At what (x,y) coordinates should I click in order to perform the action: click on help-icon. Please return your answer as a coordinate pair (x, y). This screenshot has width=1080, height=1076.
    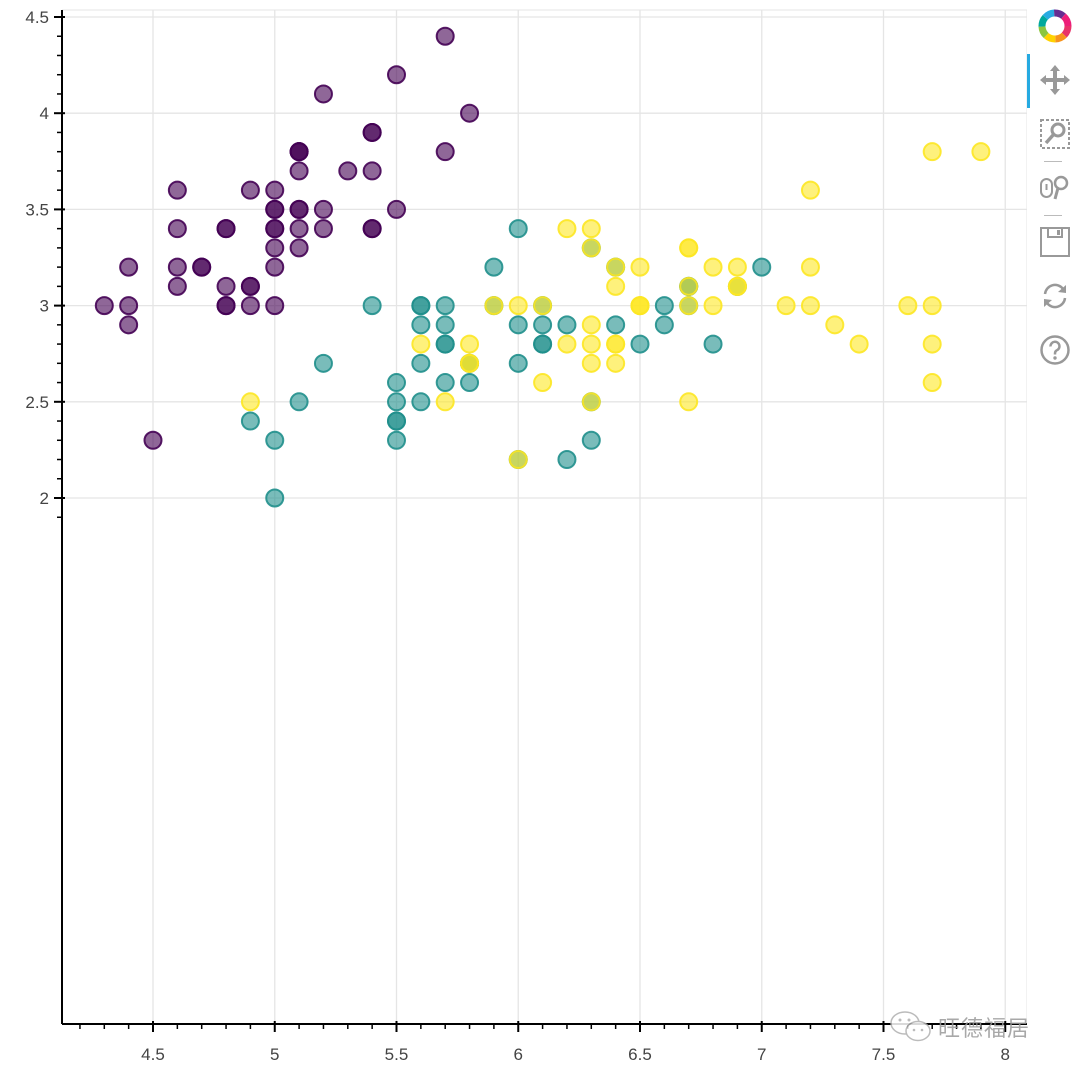
    Looking at the image, I should click on (1055, 350).